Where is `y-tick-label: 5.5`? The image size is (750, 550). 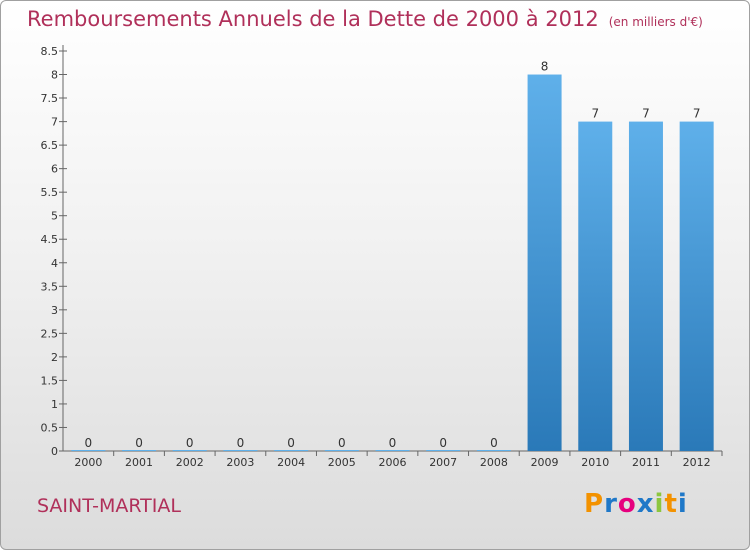 y-tick-label: 5.5 is located at coordinates (50, 192).